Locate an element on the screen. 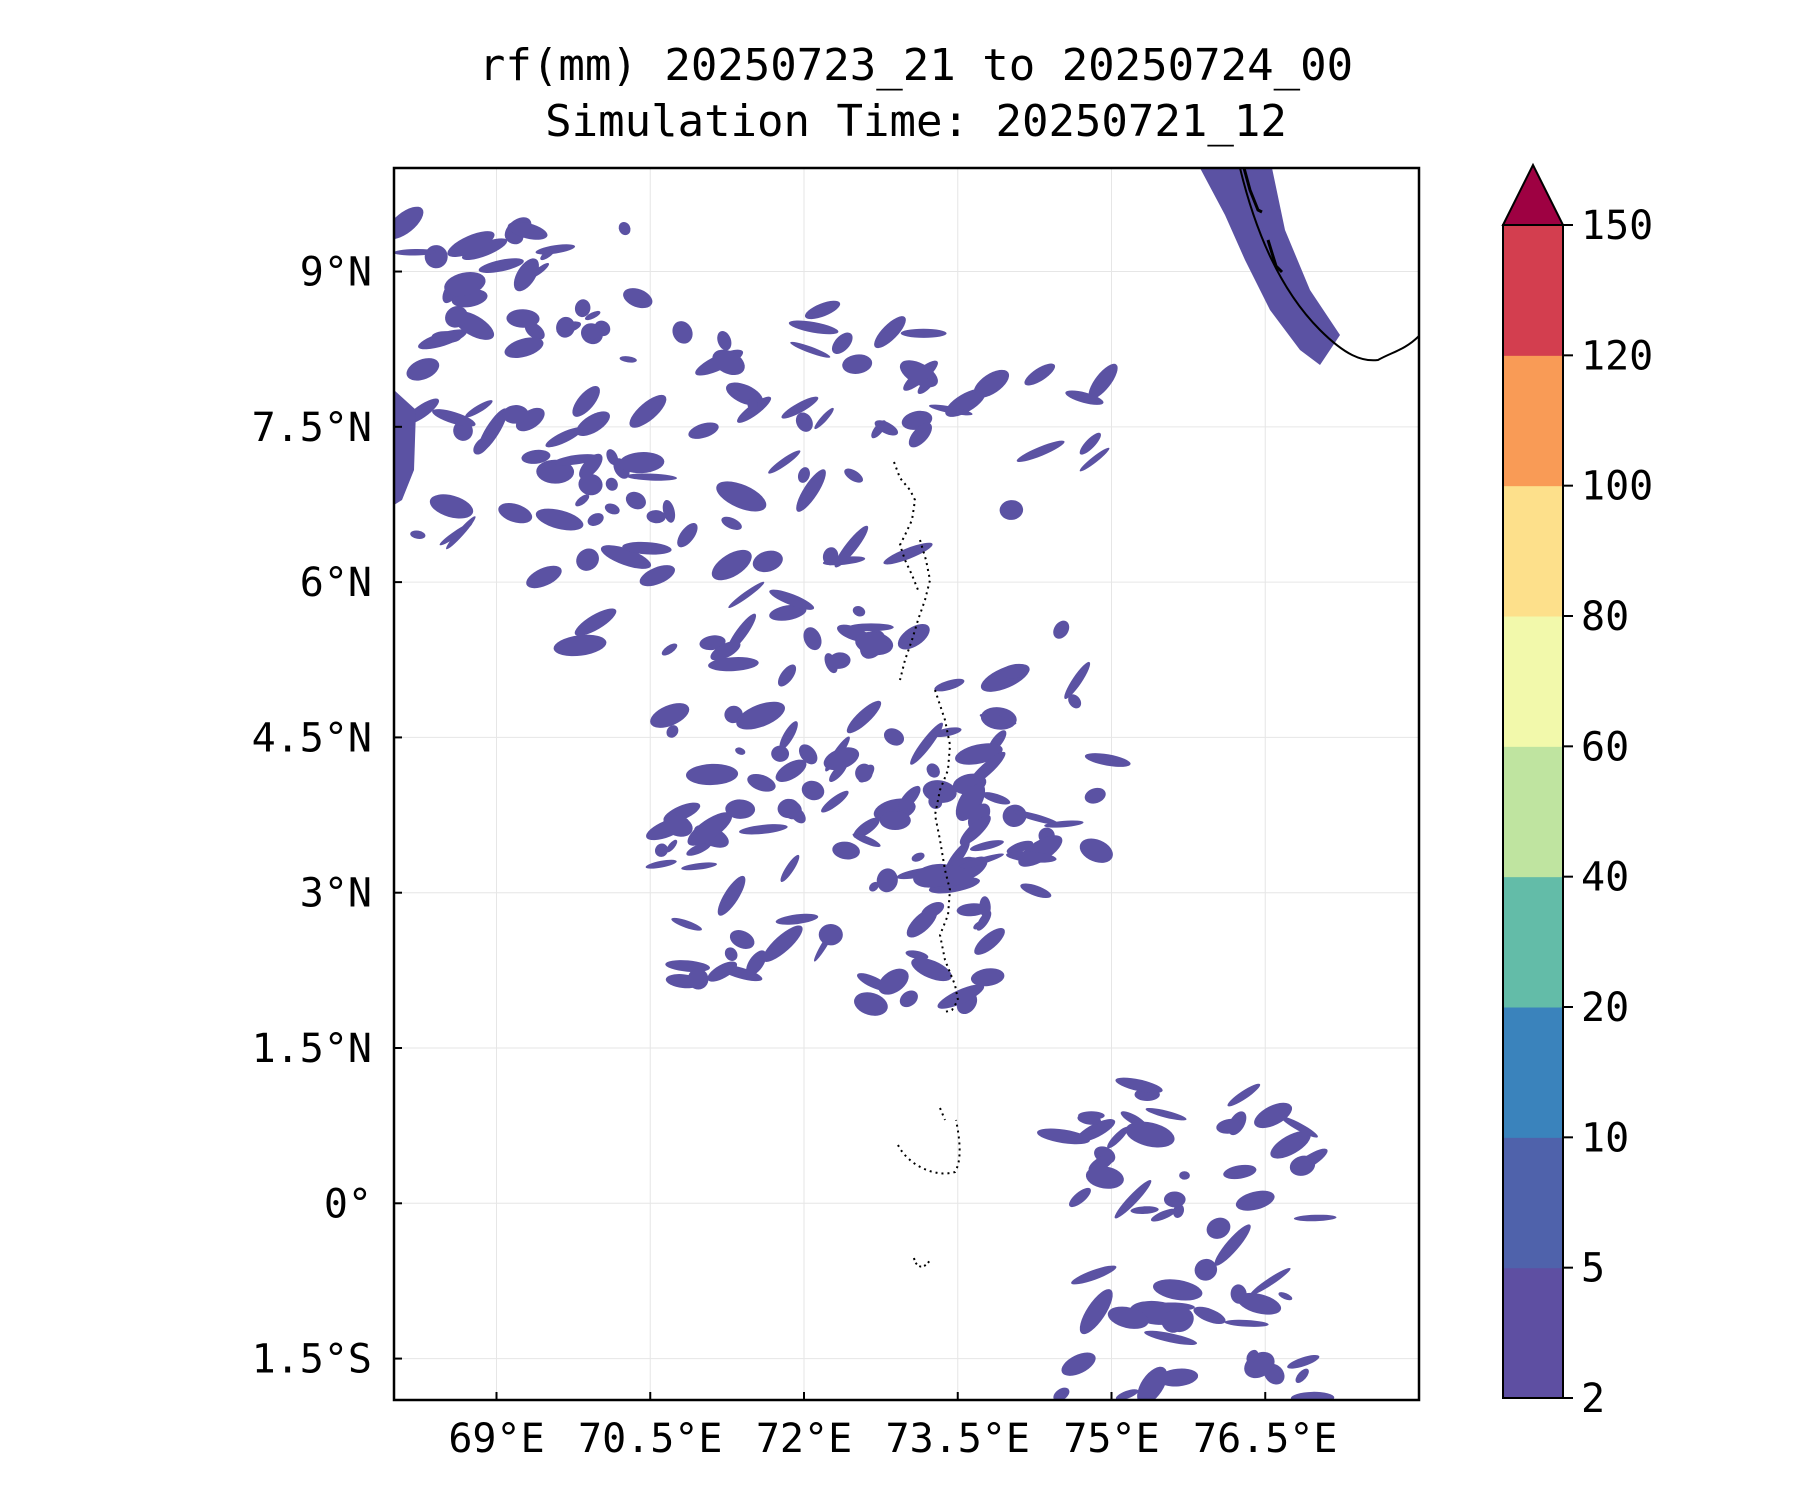 This screenshot has height=1500, width=1800. colorbar-label: 2 is located at coordinates (1593, 1399).